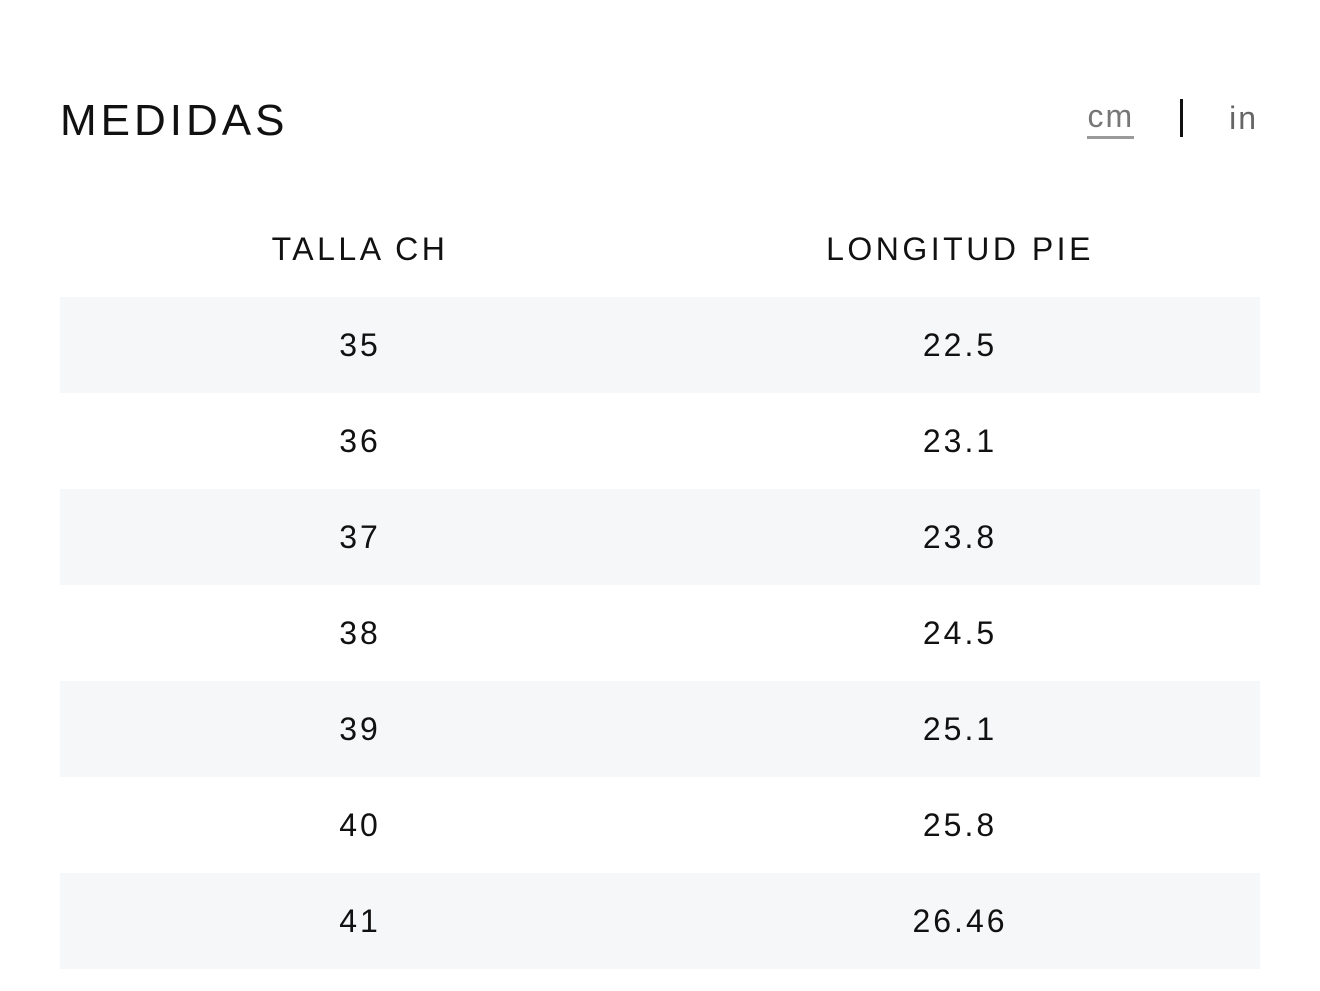 This screenshot has width=1320, height=991. Describe the element at coordinates (660, 345) in the screenshot. I see `table-row: 35 22.5` at that location.